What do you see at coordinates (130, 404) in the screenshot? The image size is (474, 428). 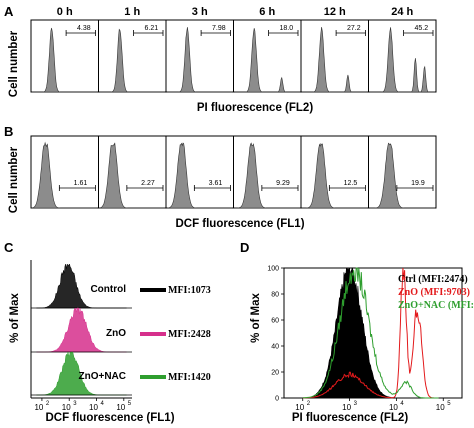 I see `panel-c-x-tick-exponent: 5` at bounding box center [130, 404].